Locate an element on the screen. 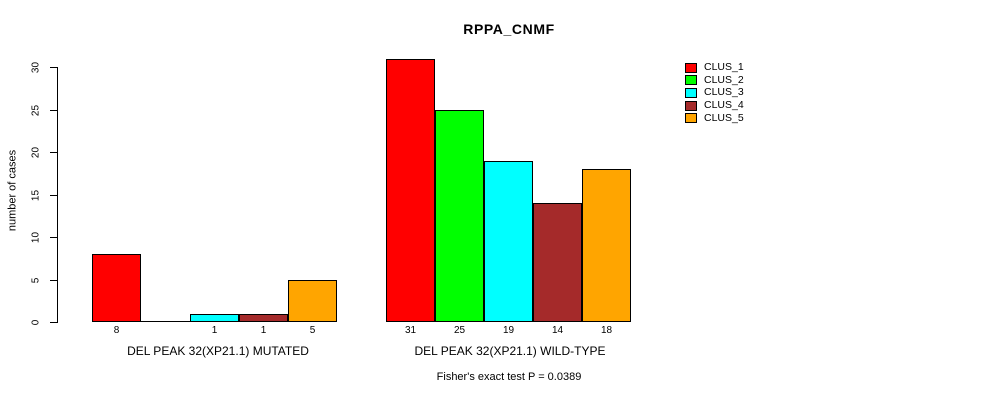 The width and height of the screenshot is (990, 400). legend-item: CLUS_5 is located at coordinates (714, 117).